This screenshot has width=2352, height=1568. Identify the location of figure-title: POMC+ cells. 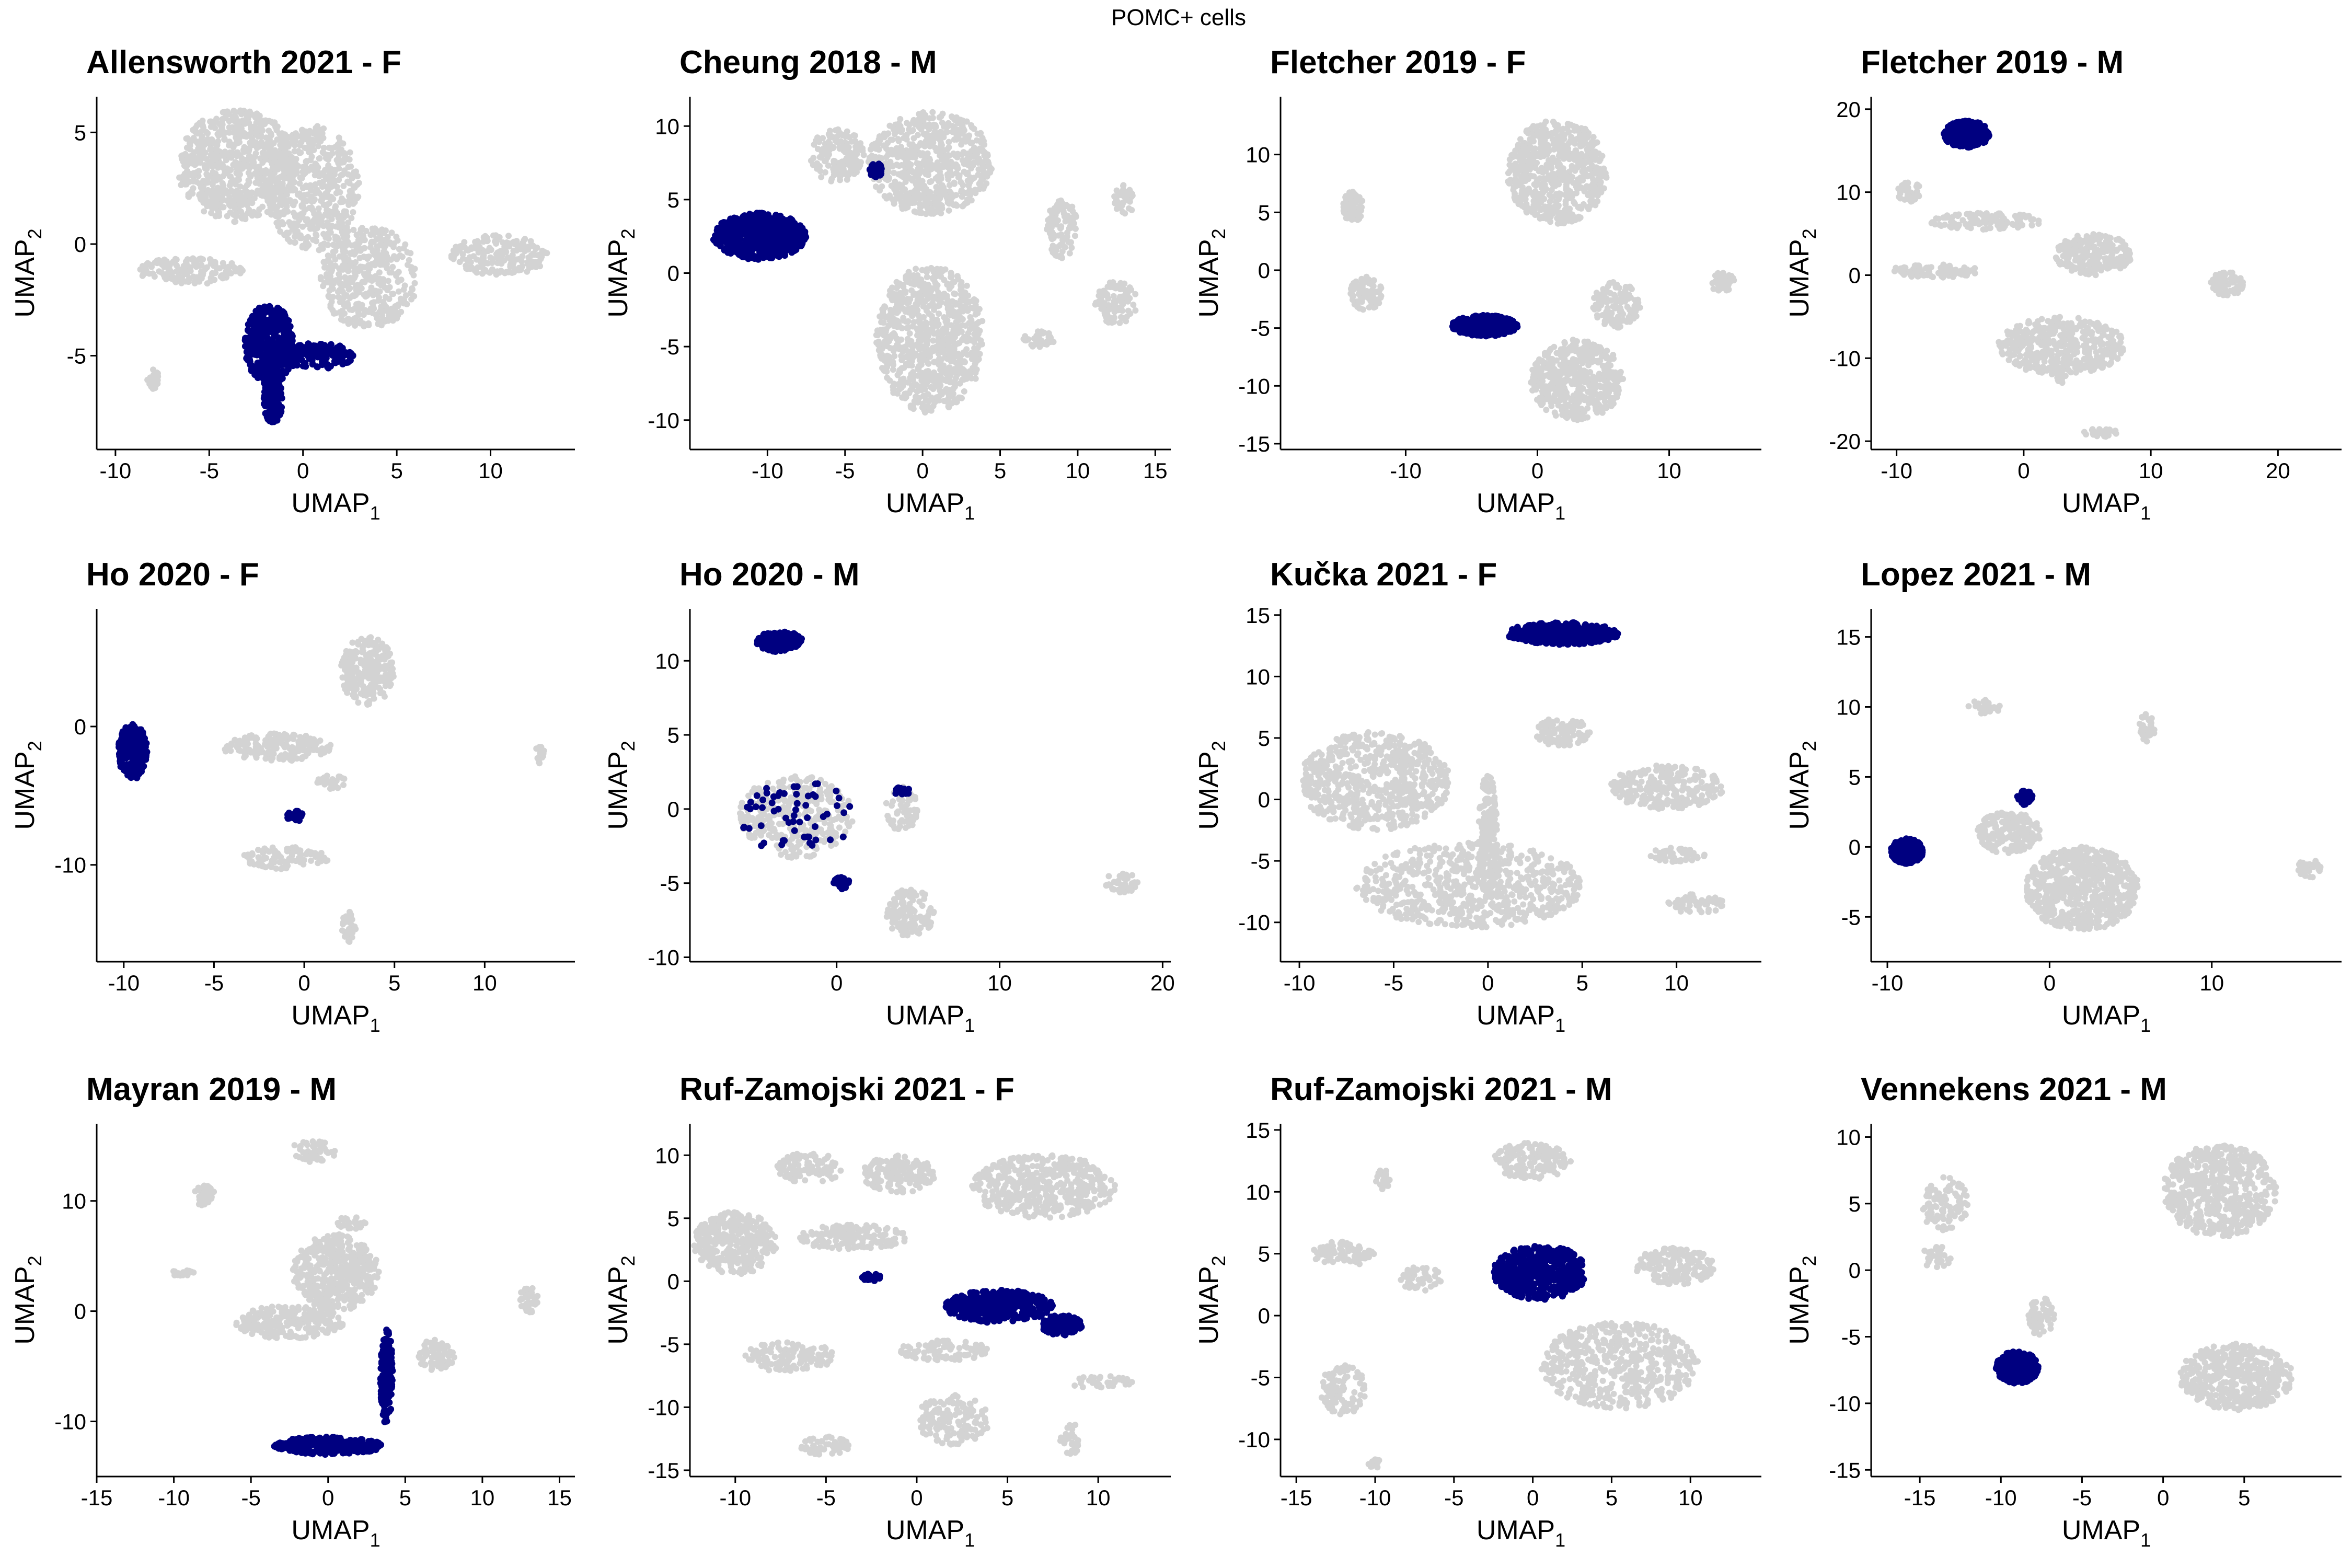
(1178, 17).